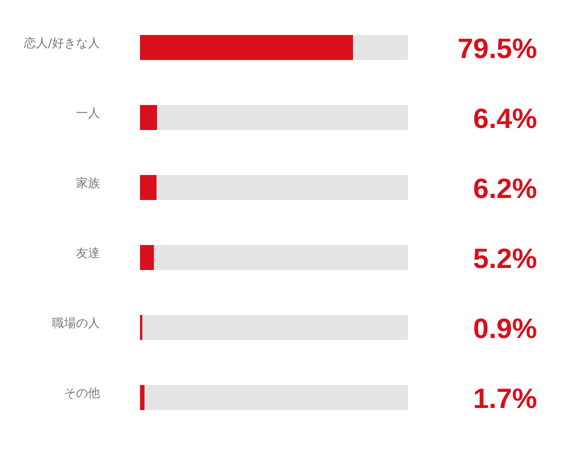 Image resolution: width=565 pixels, height=462 pixels. I want to click on data-label: 1.7%, so click(505, 398).